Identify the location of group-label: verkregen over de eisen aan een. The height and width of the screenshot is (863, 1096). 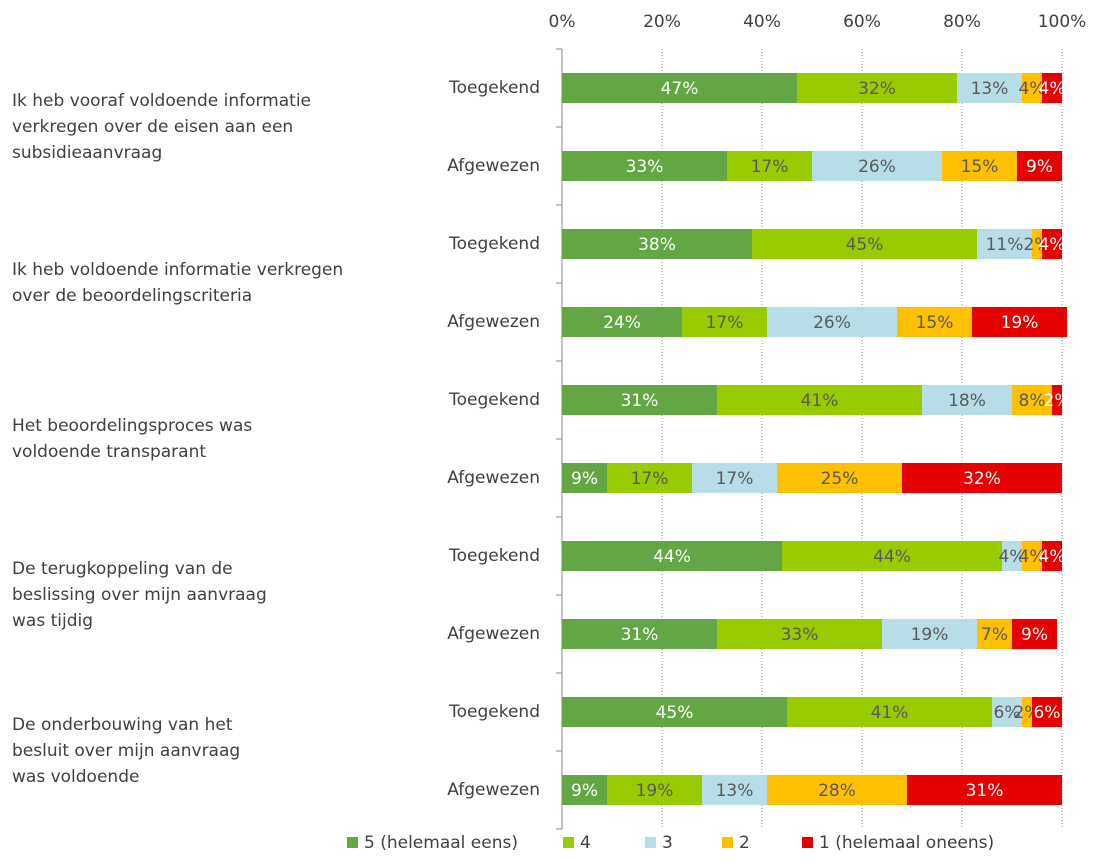
(152, 127).